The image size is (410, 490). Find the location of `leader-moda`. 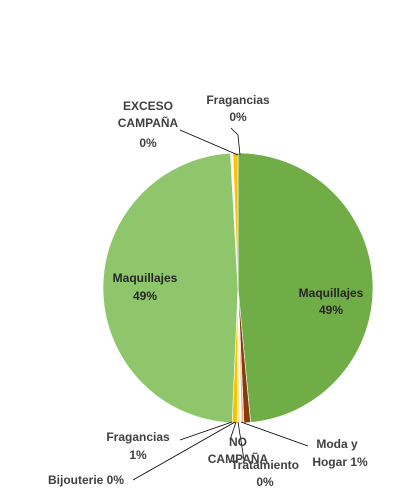

leader-moda is located at coordinates (274, 434).